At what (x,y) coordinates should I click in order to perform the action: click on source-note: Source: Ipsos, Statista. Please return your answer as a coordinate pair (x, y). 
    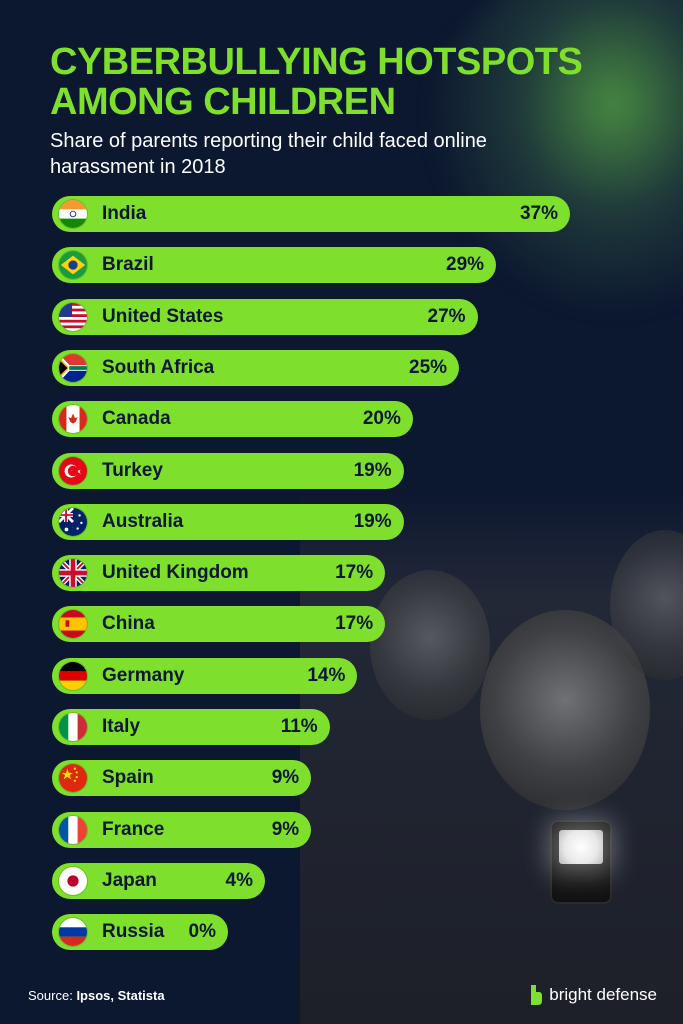
    Looking at the image, I should click on (96, 995).